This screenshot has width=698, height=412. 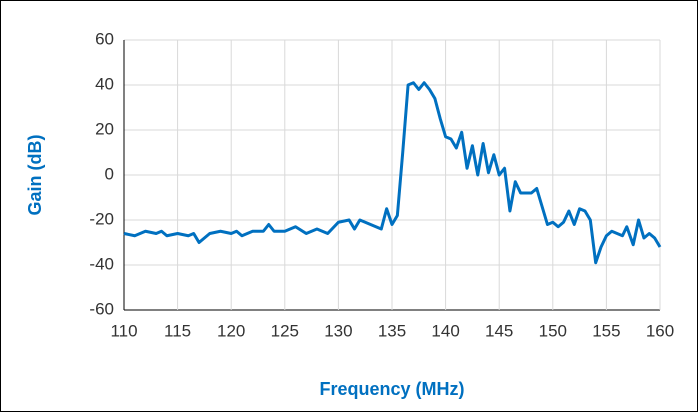 What do you see at coordinates (104, 128) in the screenshot?
I see `y-tick-label: 20` at bounding box center [104, 128].